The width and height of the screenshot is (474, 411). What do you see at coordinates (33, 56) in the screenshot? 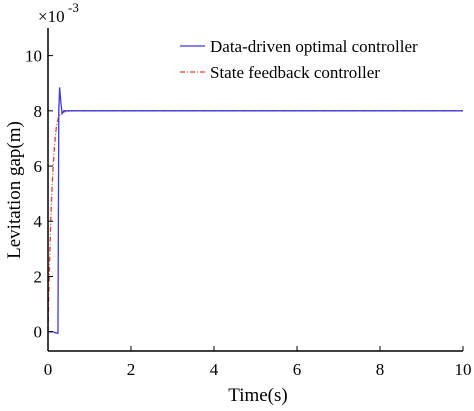
I see `y-tick-label: 10` at bounding box center [33, 56].